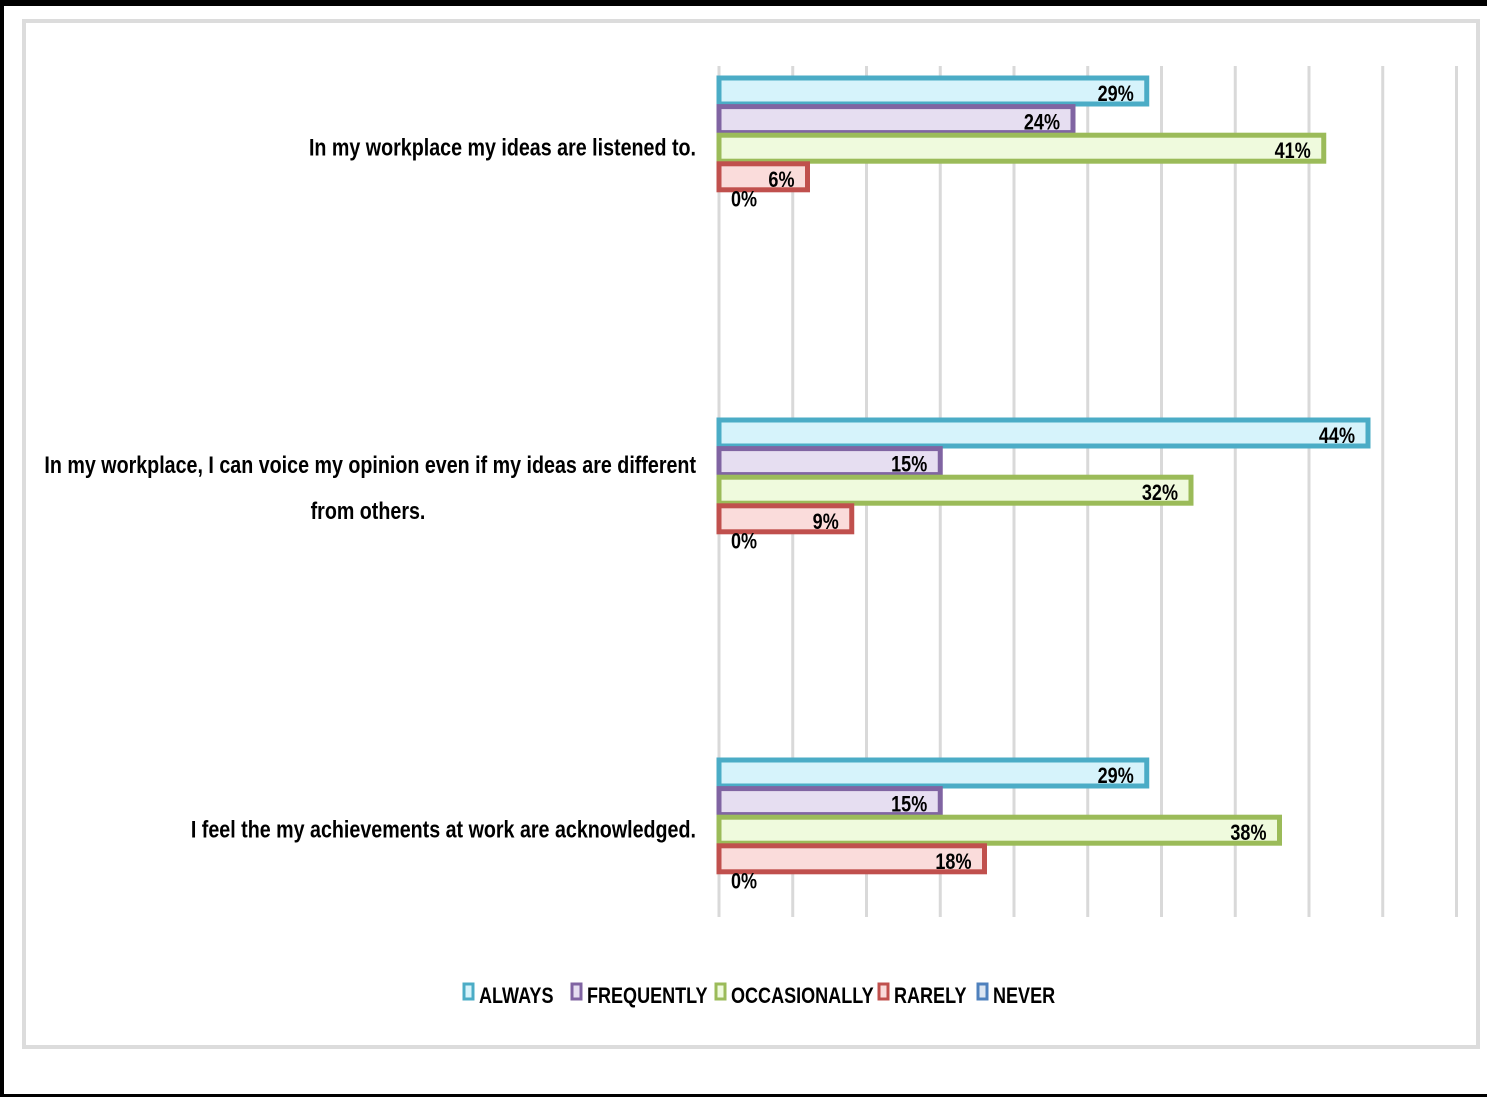 The height and width of the screenshot is (1097, 1487). What do you see at coordinates (368, 510) in the screenshot?
I see `category-label: from others.` at bounding box center [368, 510].